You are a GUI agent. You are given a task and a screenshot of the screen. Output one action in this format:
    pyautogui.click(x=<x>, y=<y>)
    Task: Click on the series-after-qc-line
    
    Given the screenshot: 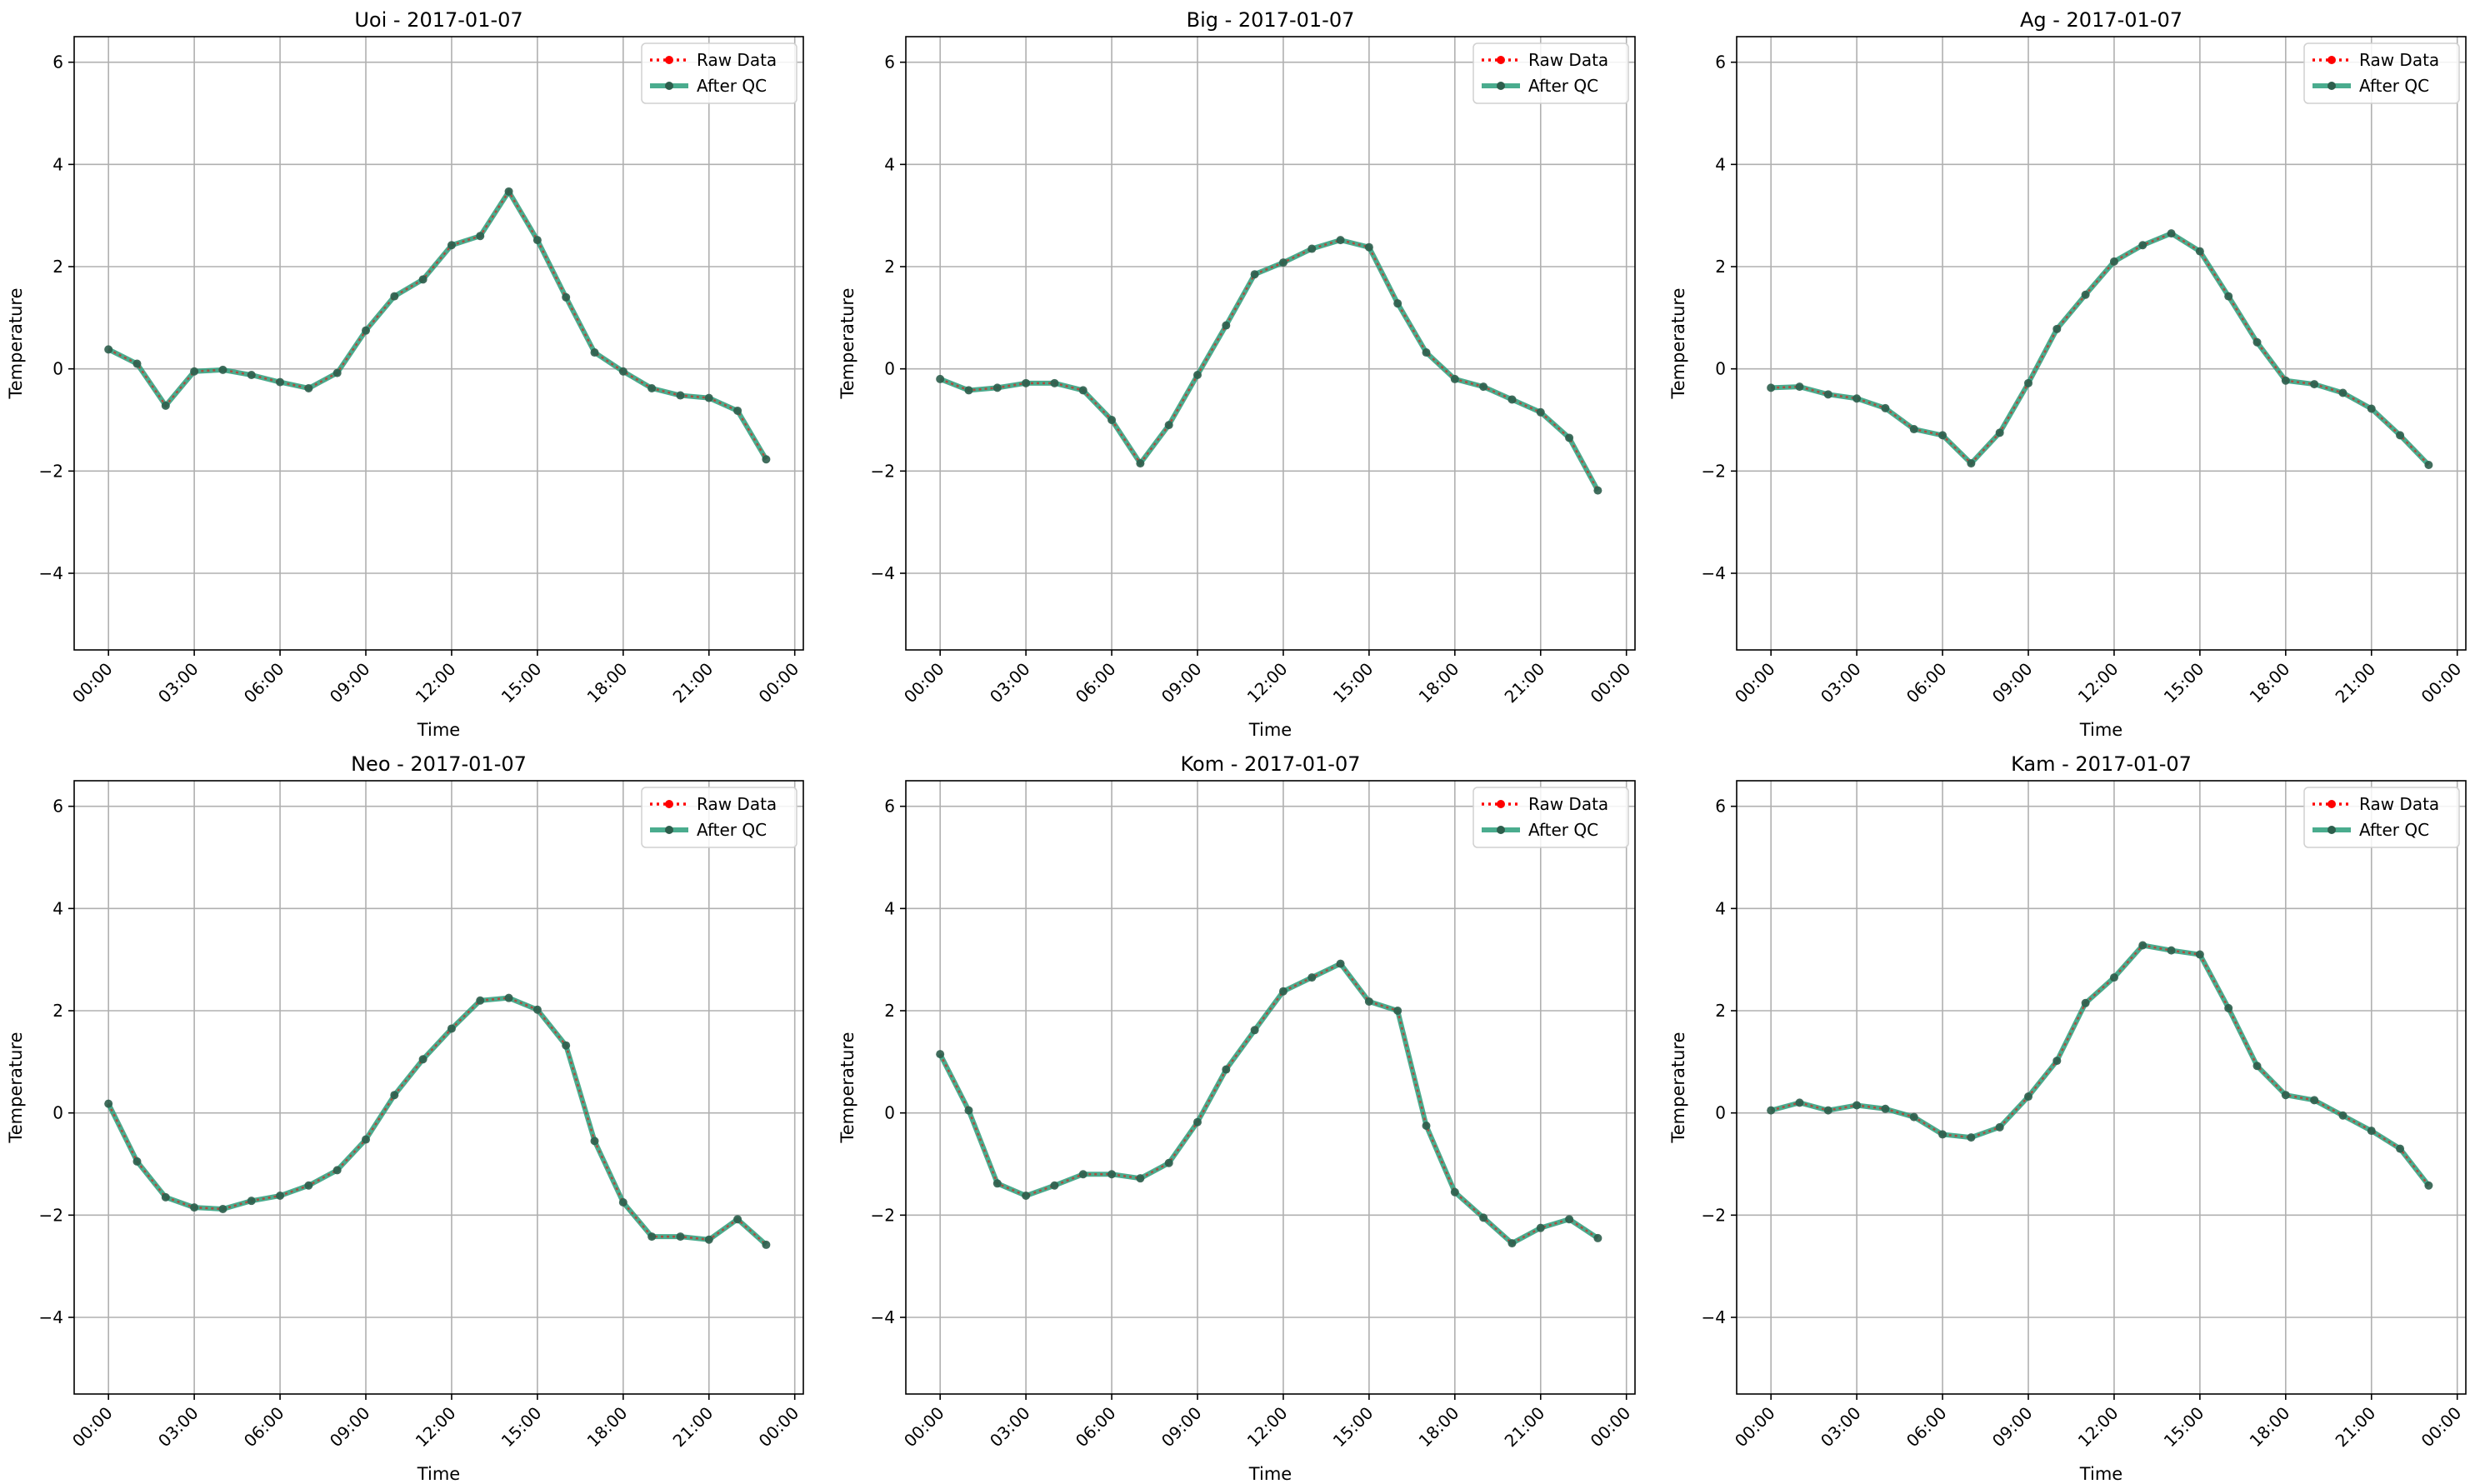 What is the action you would take?
    pyautogui.click(x=1269, y=1104)
    